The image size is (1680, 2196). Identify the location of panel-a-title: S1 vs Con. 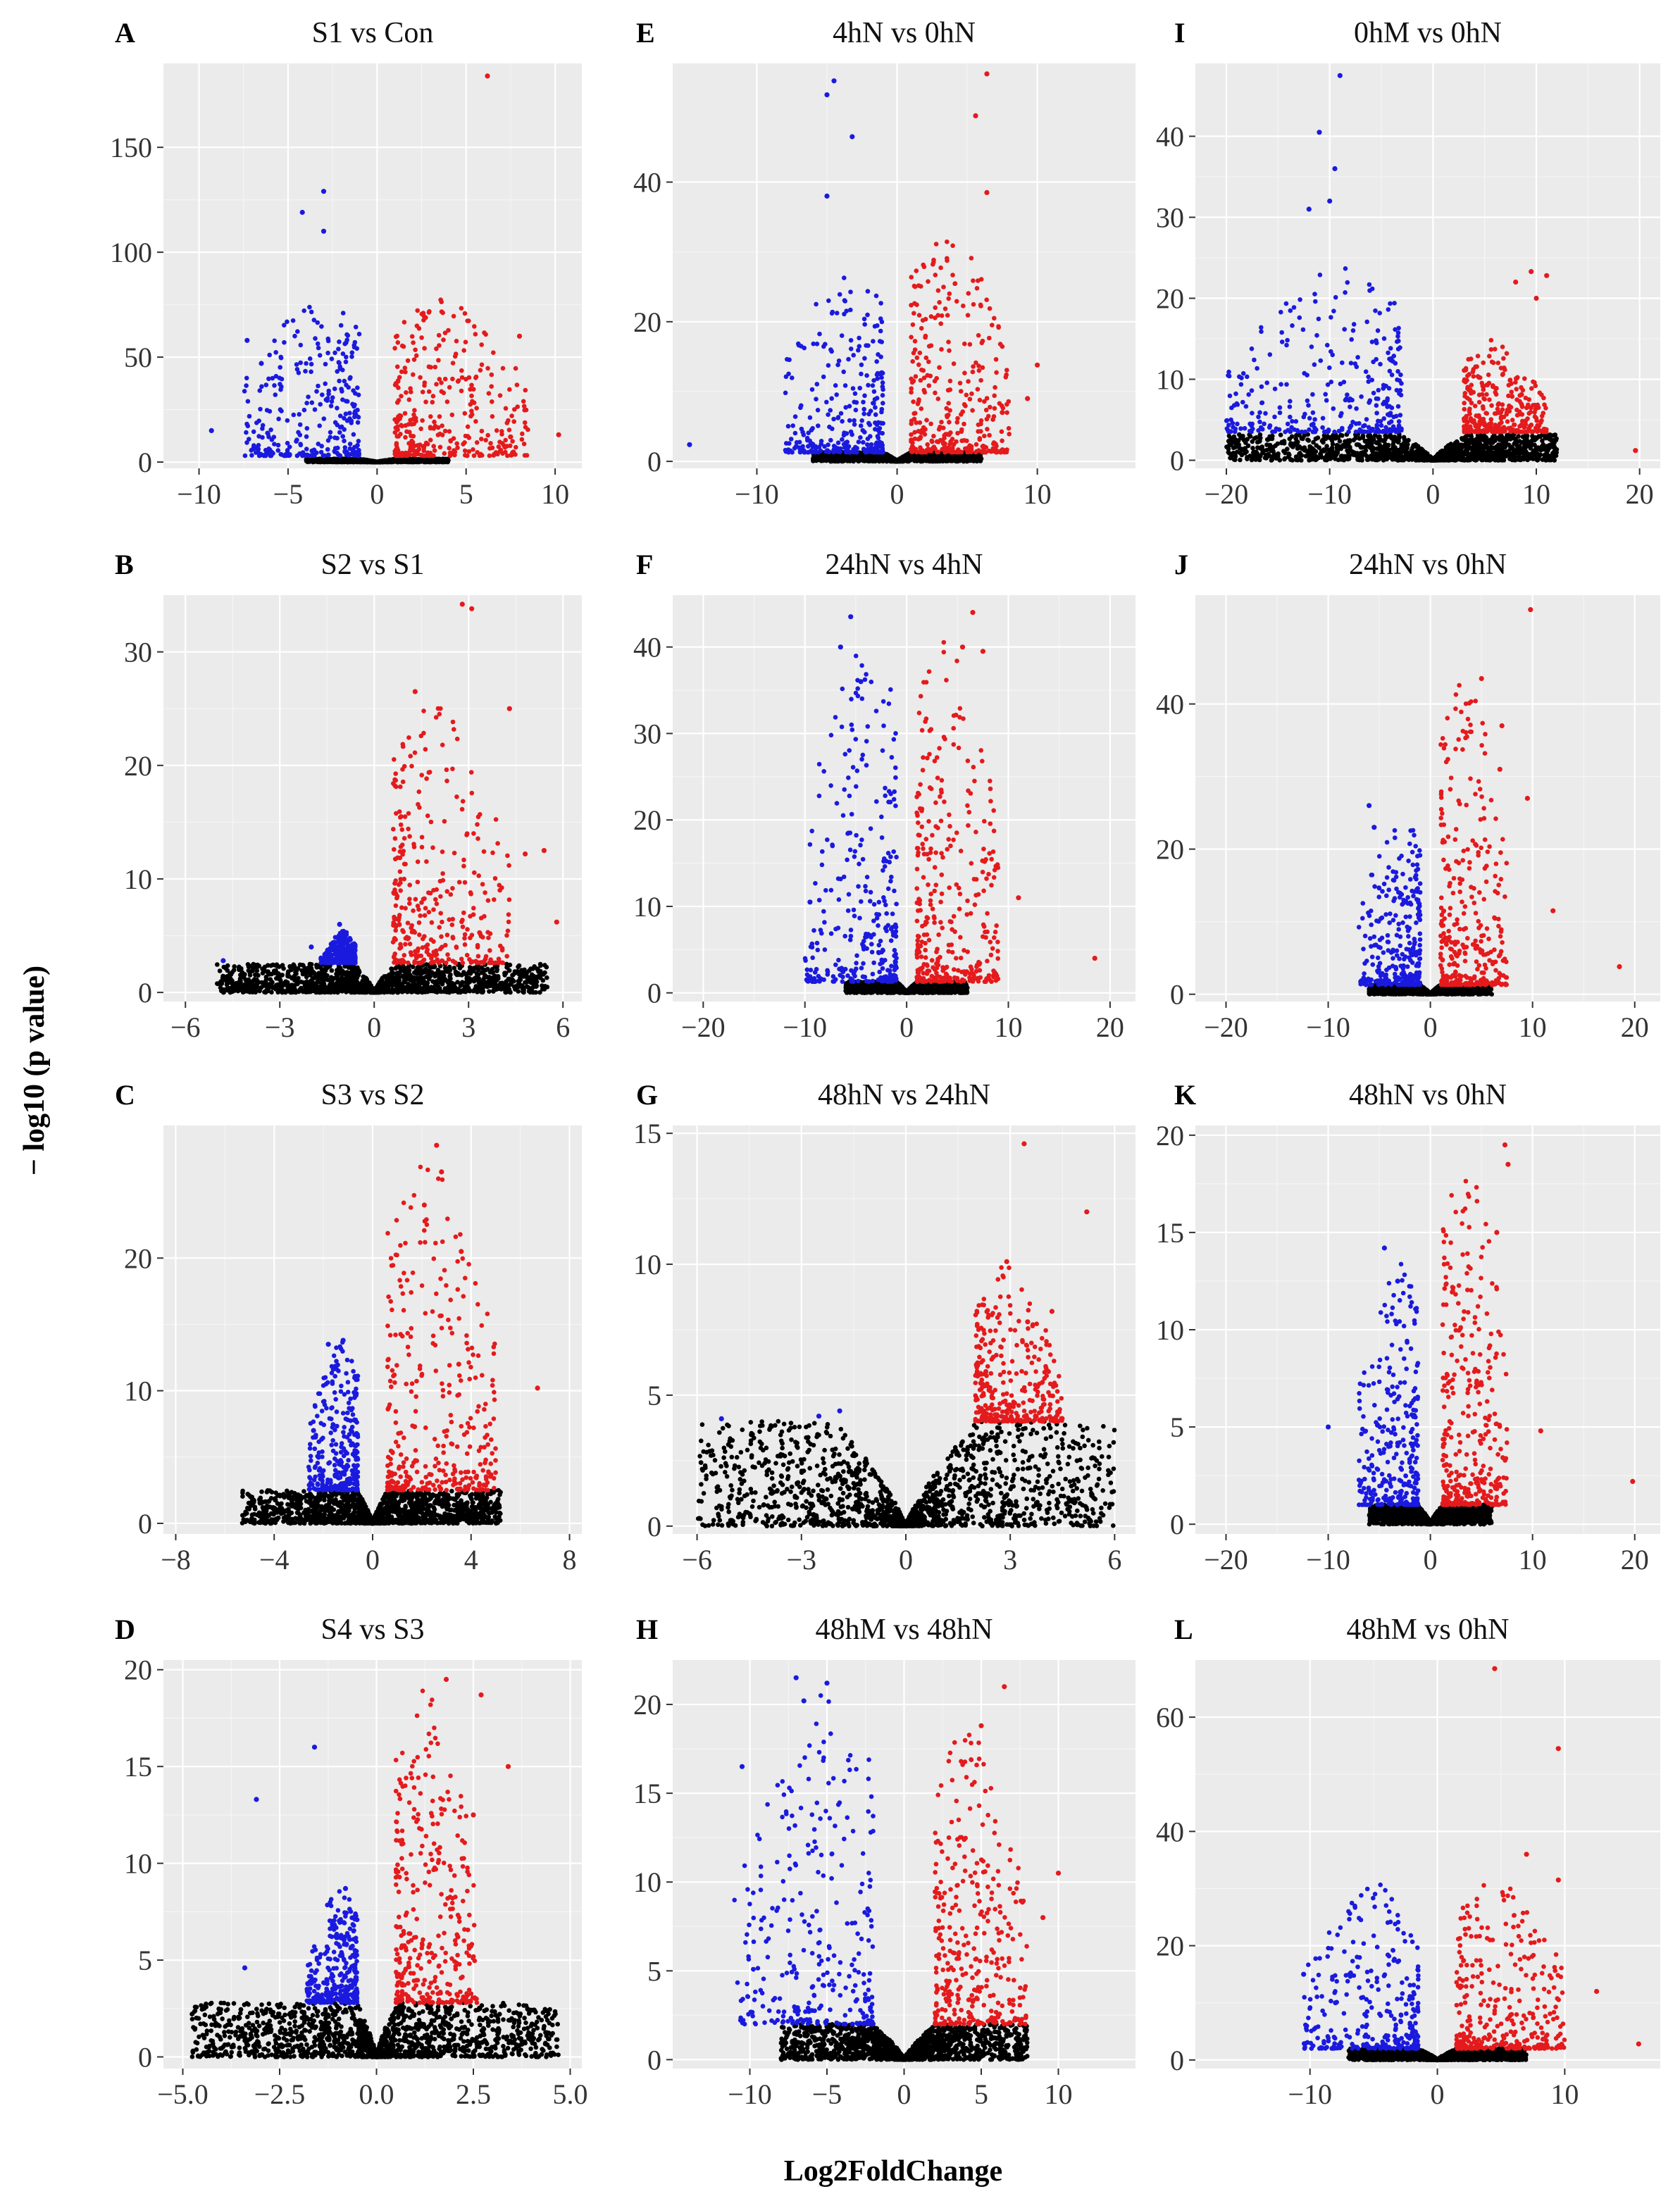
(373, 33).